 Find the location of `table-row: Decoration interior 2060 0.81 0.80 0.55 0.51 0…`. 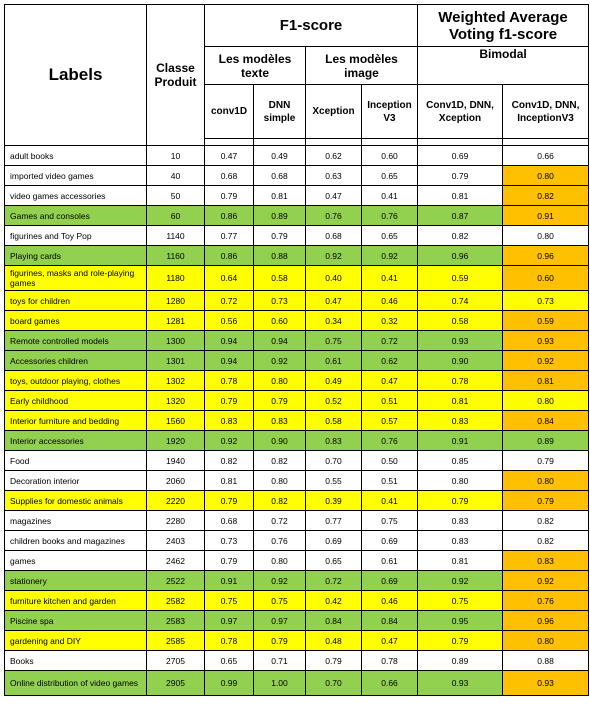

table-row: Decoration interior 2060 0.81 0.80 0.55 0.51 0… is located at coordinates (297, 481).